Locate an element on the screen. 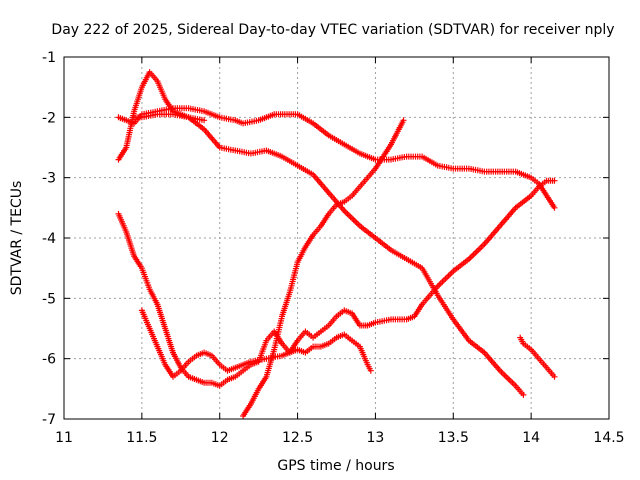  x-tick-label: 11.5 is located at coordinates (141, 438).